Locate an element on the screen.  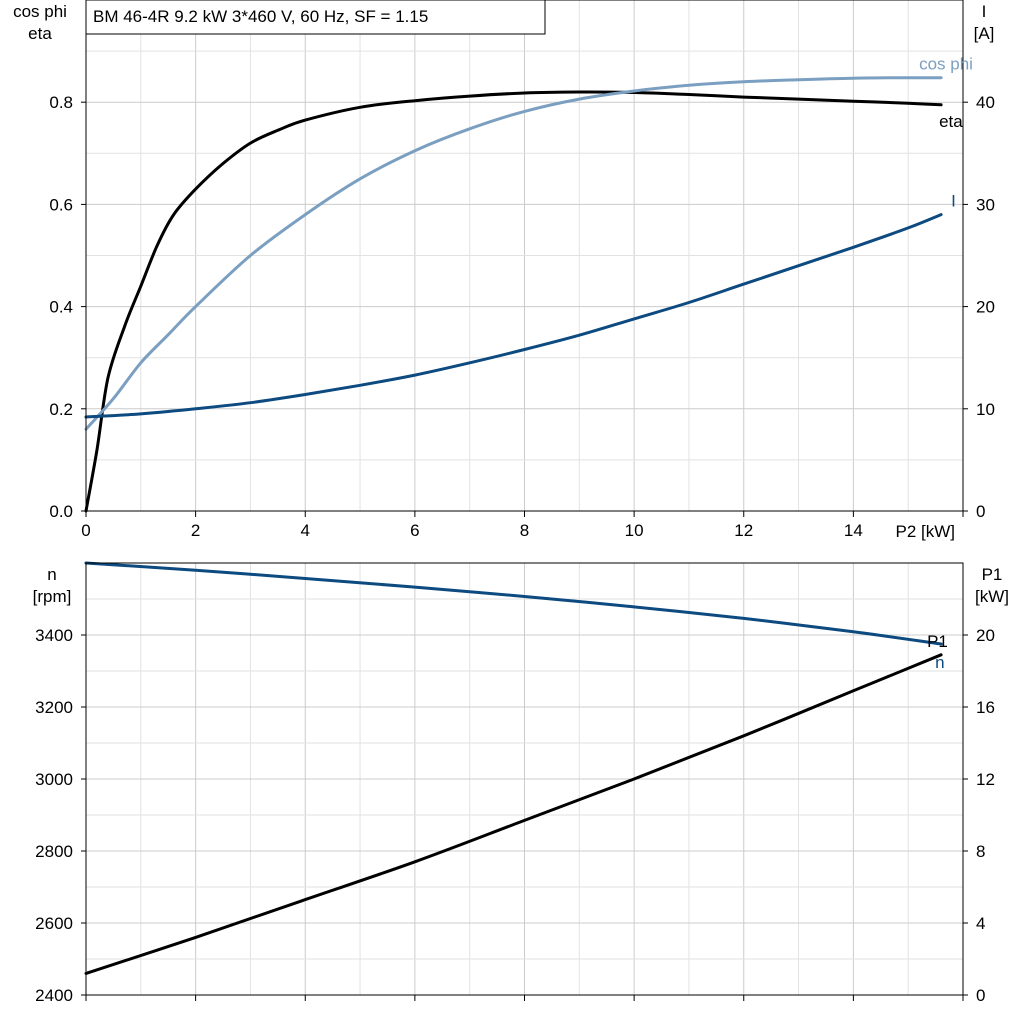
x-axis-tick-label: 8 is located at coordinates (524, 530).